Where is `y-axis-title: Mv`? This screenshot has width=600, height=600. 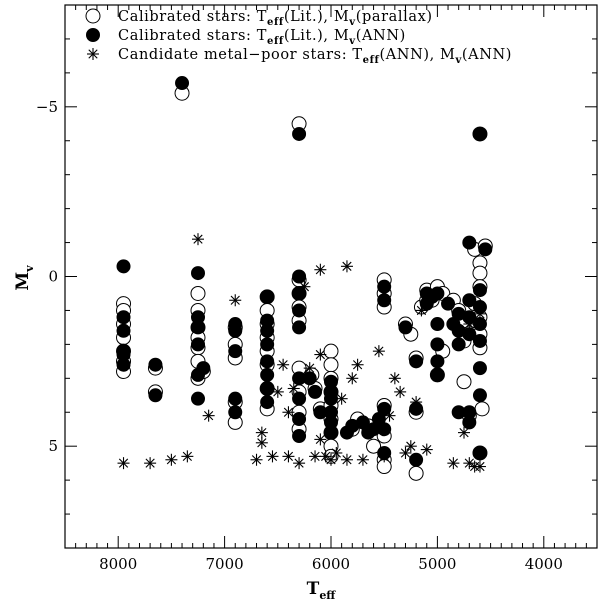 y-axis-title: Mv is located at coordinates (24, 278).